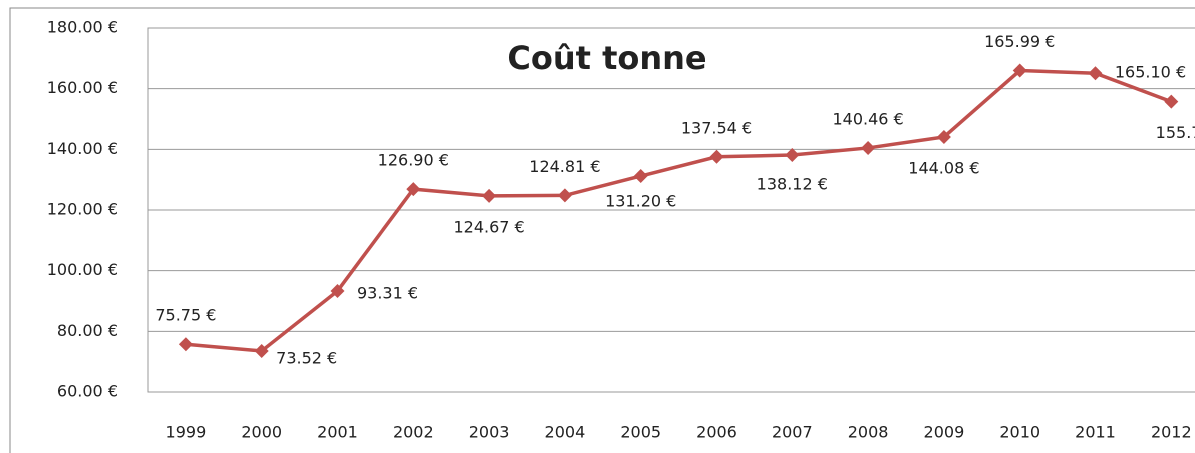  I want to click on y-tick-label: 100.00 €, so click(82, 269).